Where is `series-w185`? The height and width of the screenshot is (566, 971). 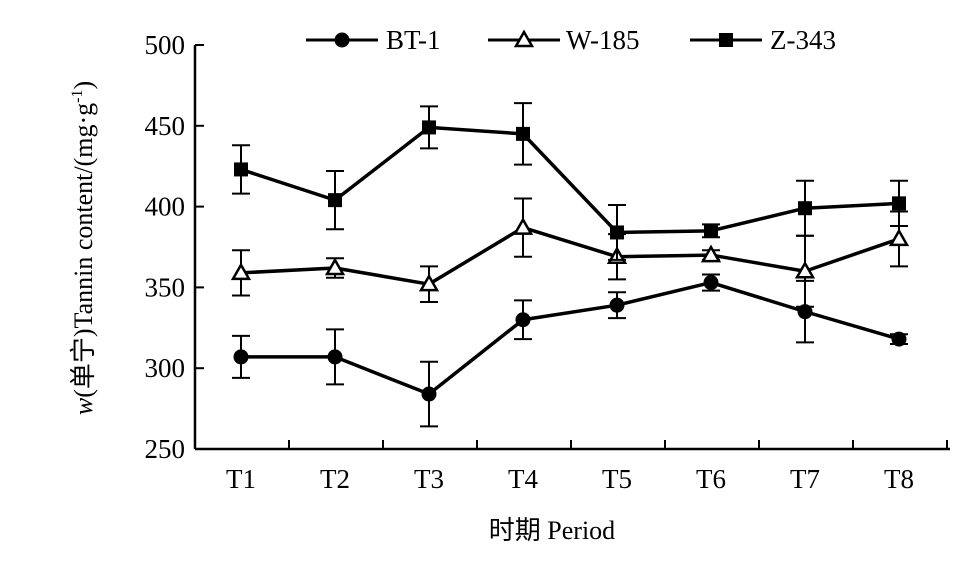
series-w185 is located at coordinates (570, 252).